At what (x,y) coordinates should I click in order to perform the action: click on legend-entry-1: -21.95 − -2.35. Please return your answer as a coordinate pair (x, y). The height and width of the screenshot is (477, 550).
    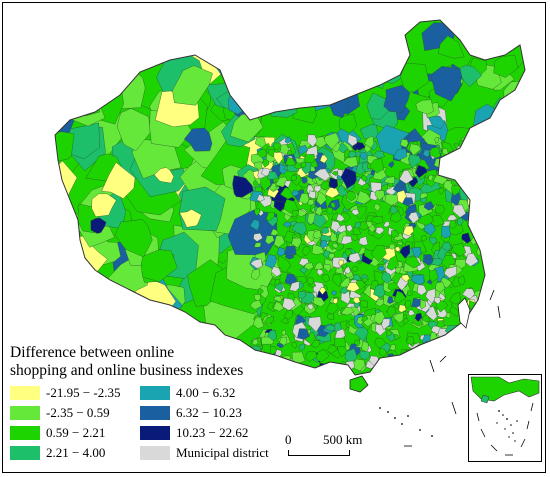
    Looking at the image, I should click on (65, 392).